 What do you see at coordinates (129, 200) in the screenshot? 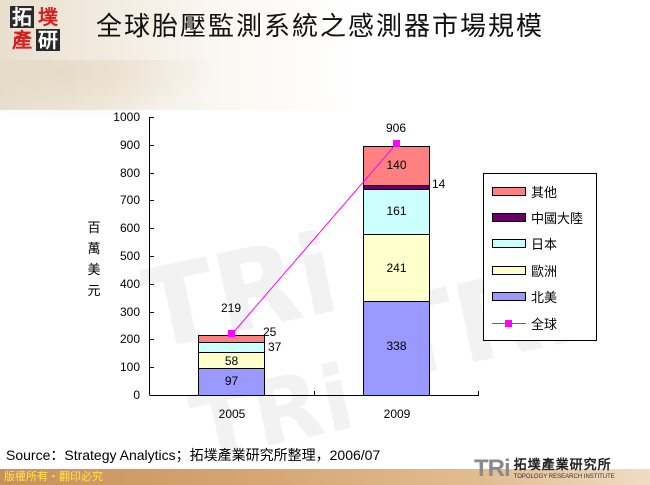
I see `y-tick-label: 700` at bounding box center [129, 200].